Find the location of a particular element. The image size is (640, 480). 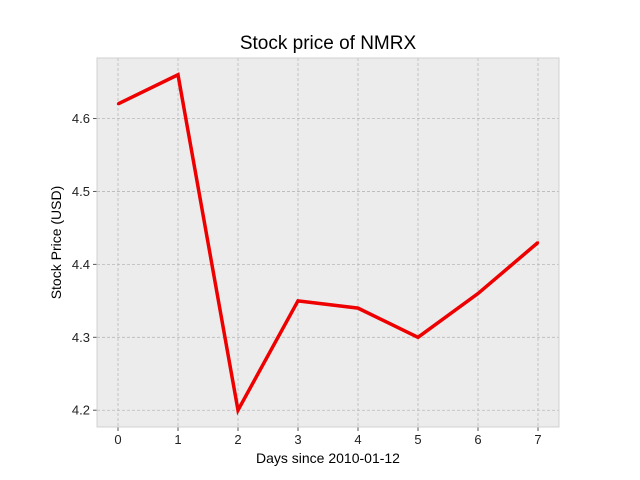

x-tick-label: 5 is located at coordinates (417, 439).